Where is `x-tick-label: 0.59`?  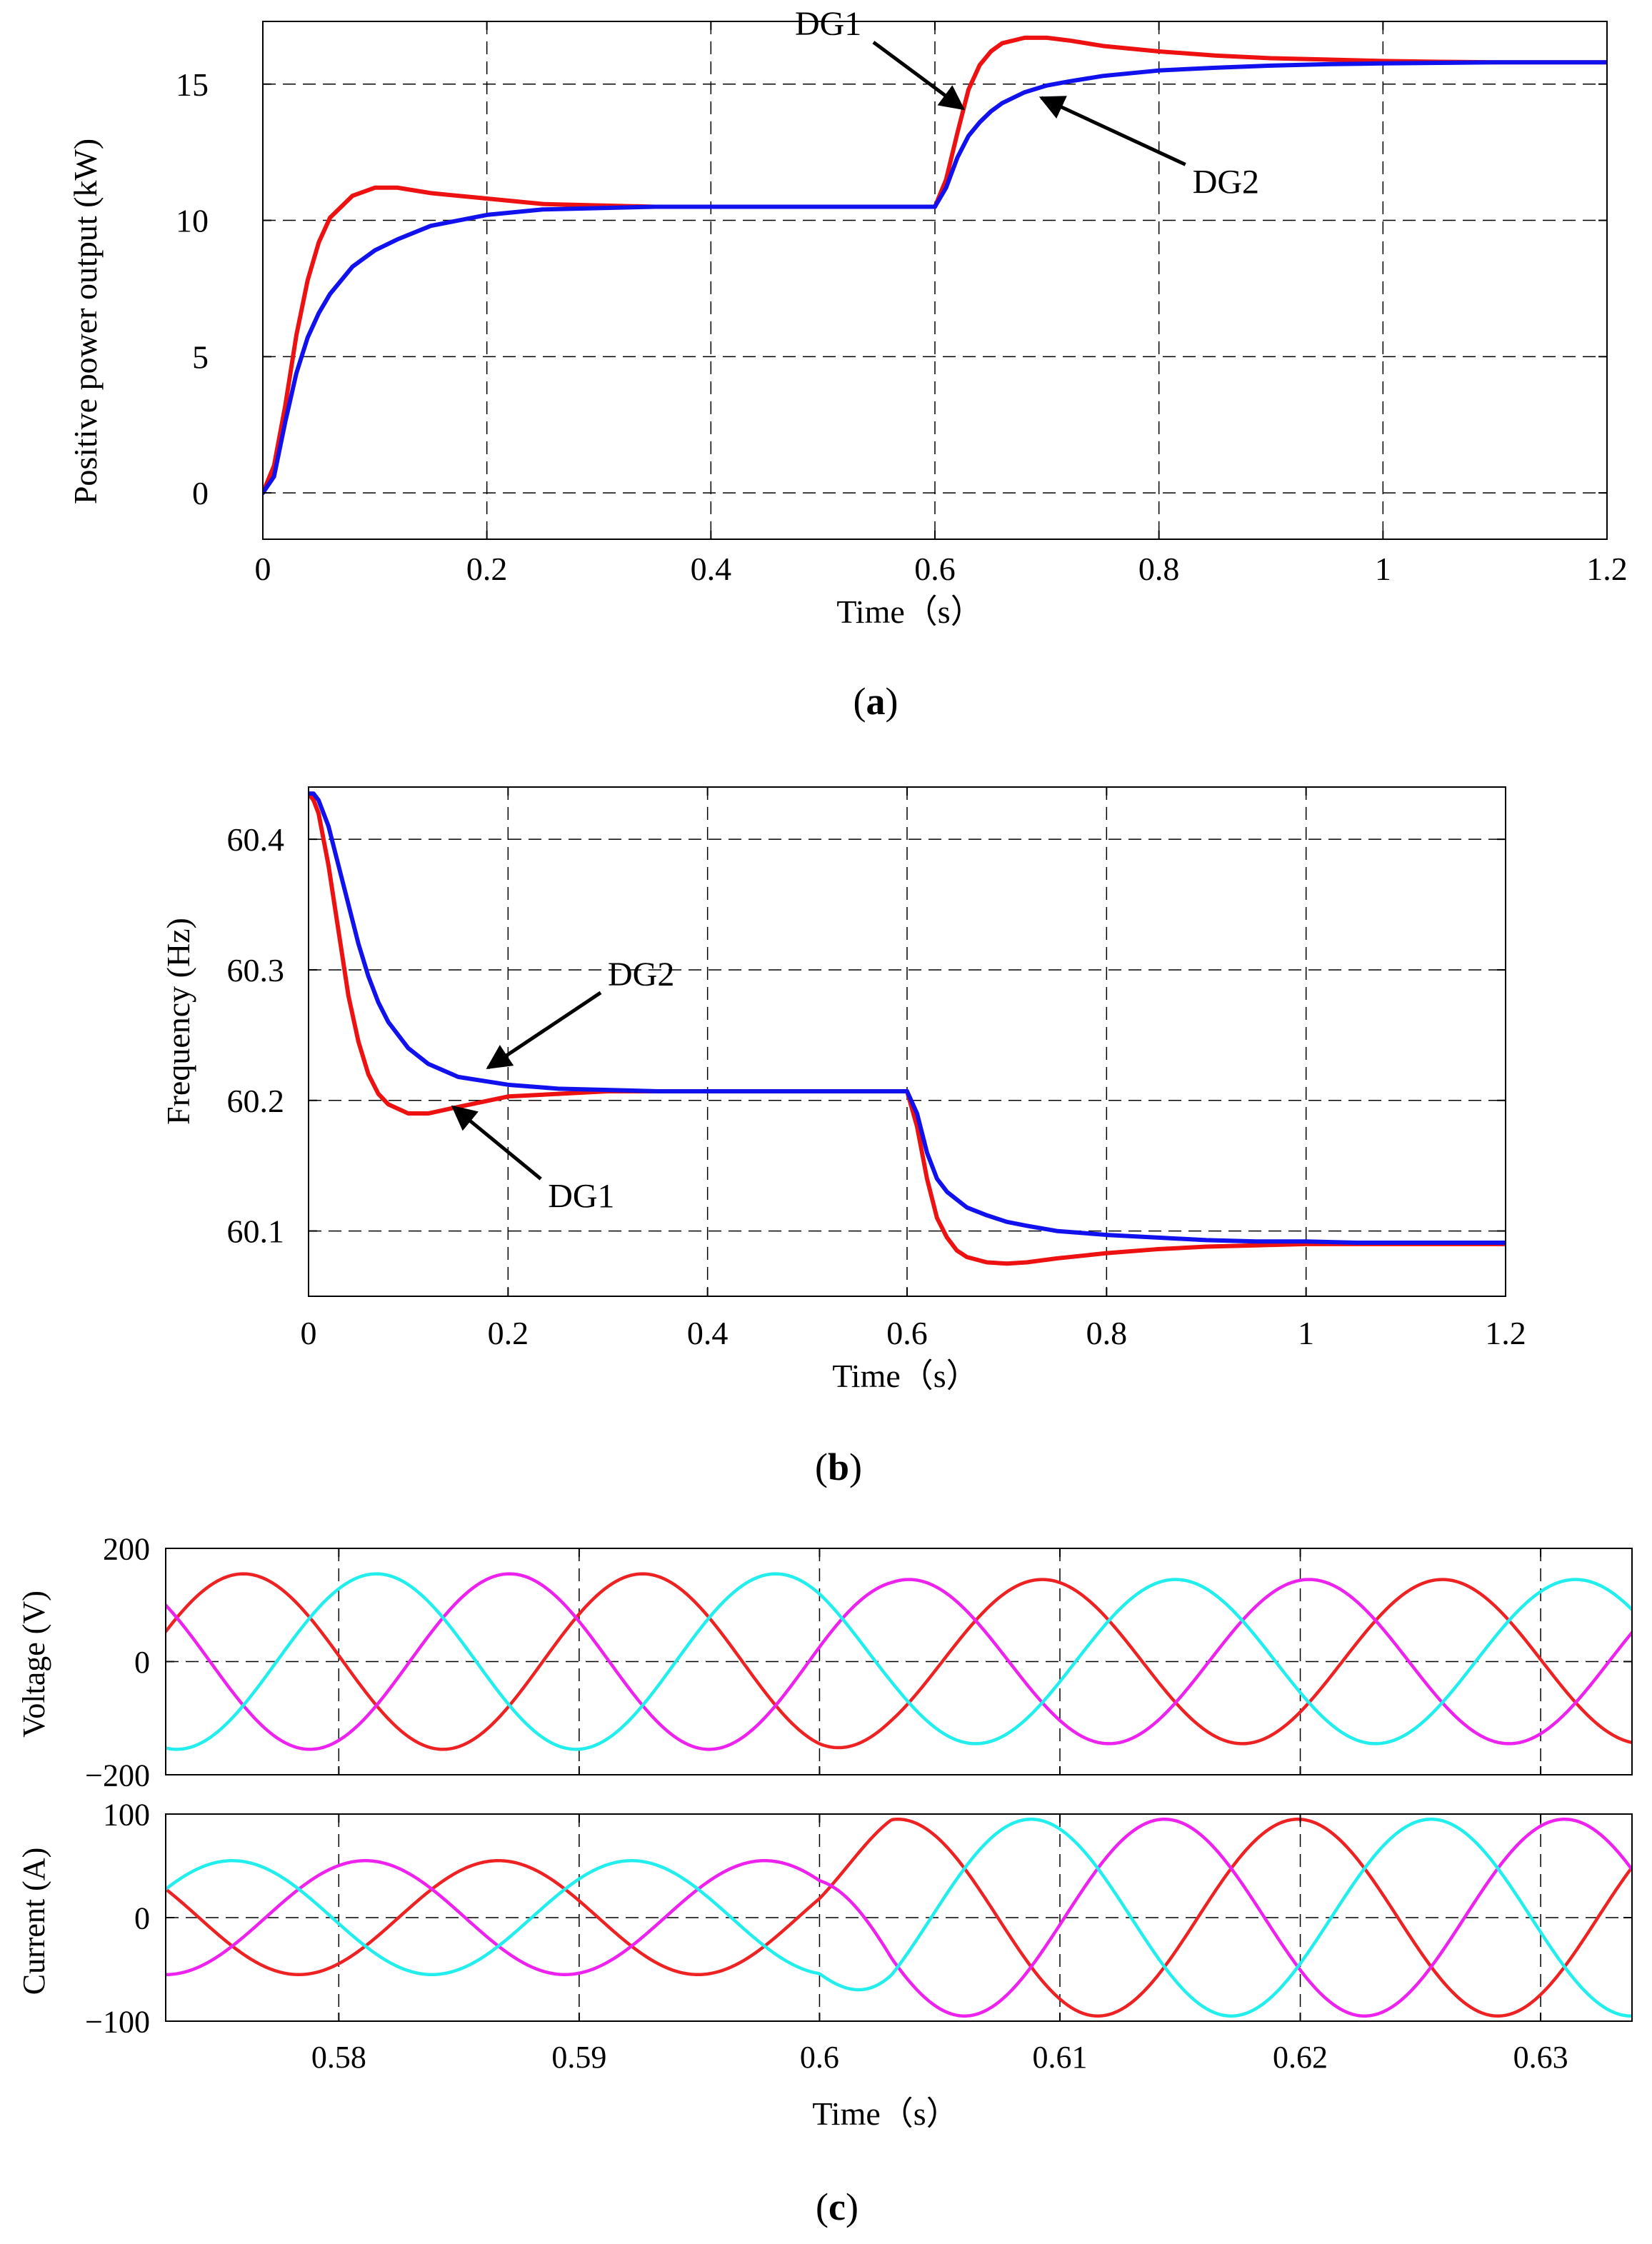 x-tick-label: 0.59 is located at coordinates (578, 2057).